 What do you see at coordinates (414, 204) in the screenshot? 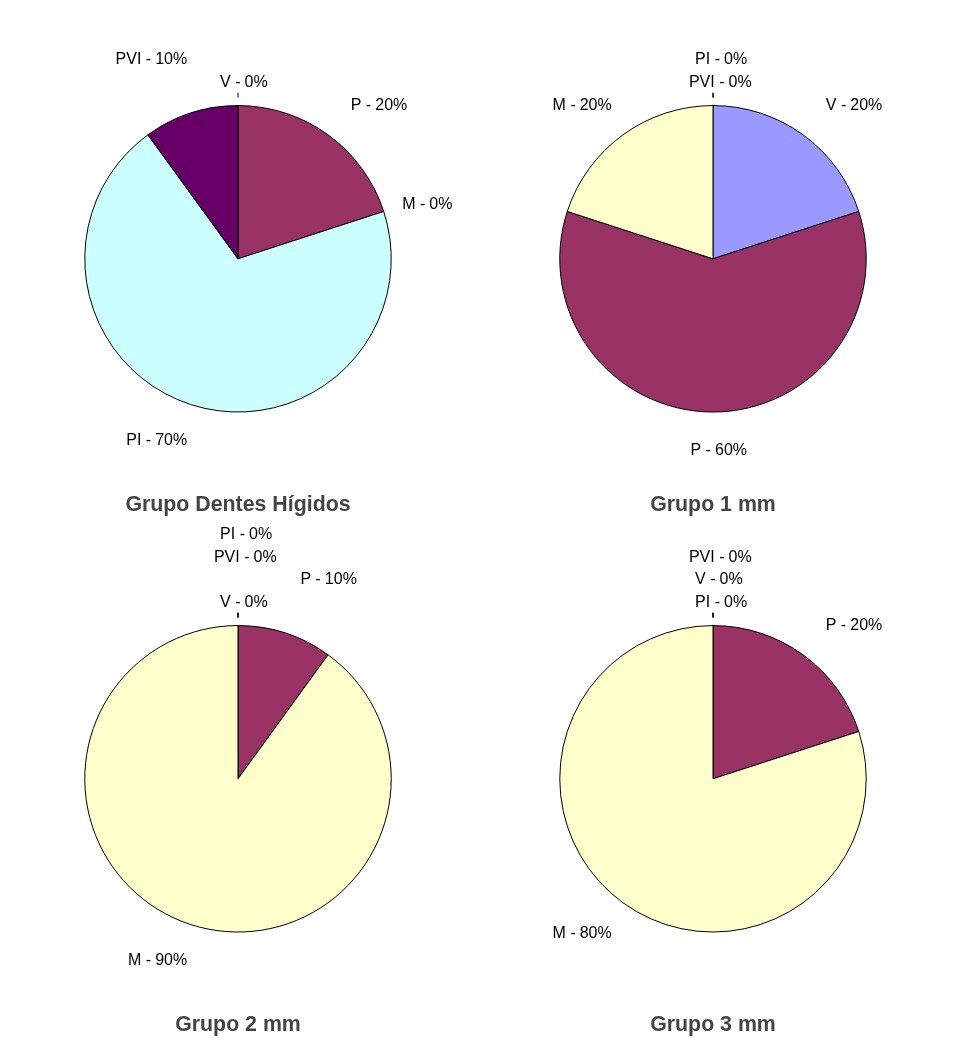
I see `category-label: M -` at bounding box center [414, 204].